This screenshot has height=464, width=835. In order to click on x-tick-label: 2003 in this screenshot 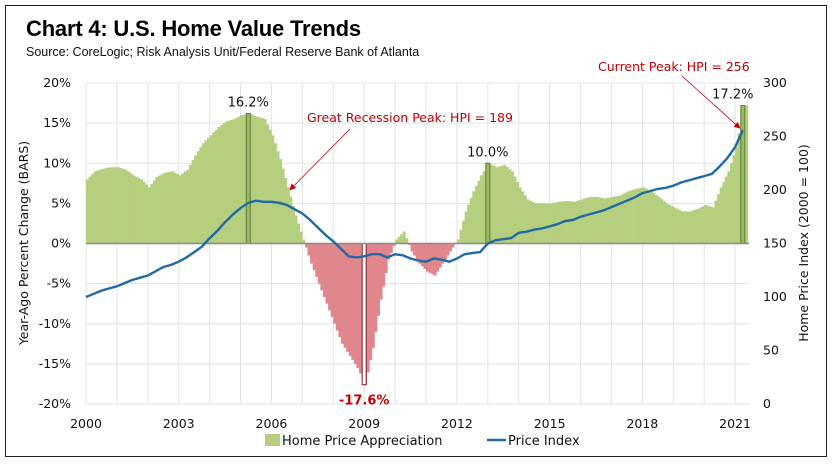, I will do `click(179, 423)`.